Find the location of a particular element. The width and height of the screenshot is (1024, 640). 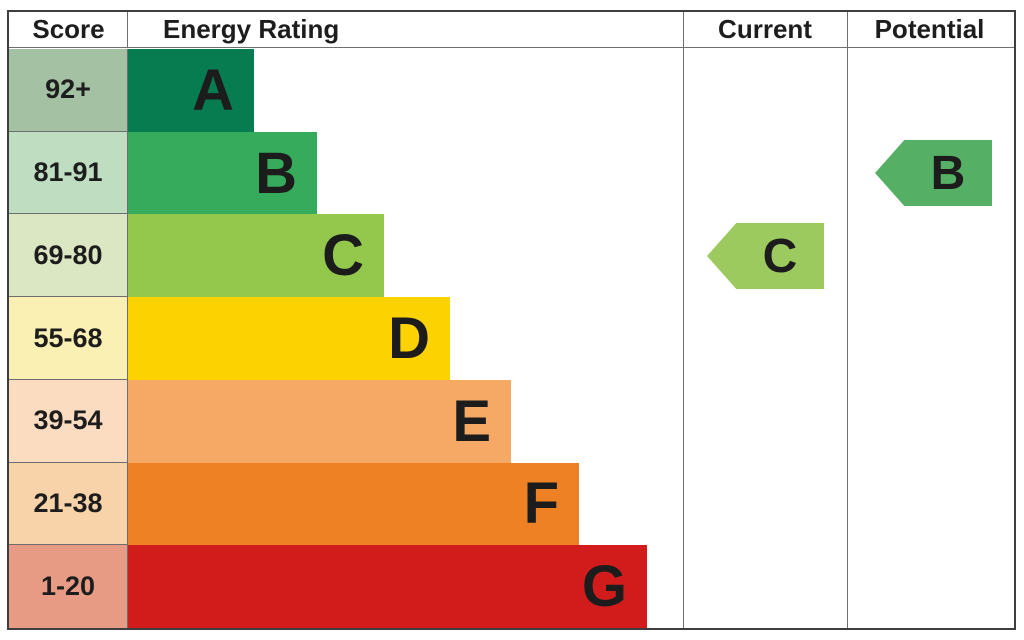

score-range-label: 55-68 is located at coordinates (68, 337).